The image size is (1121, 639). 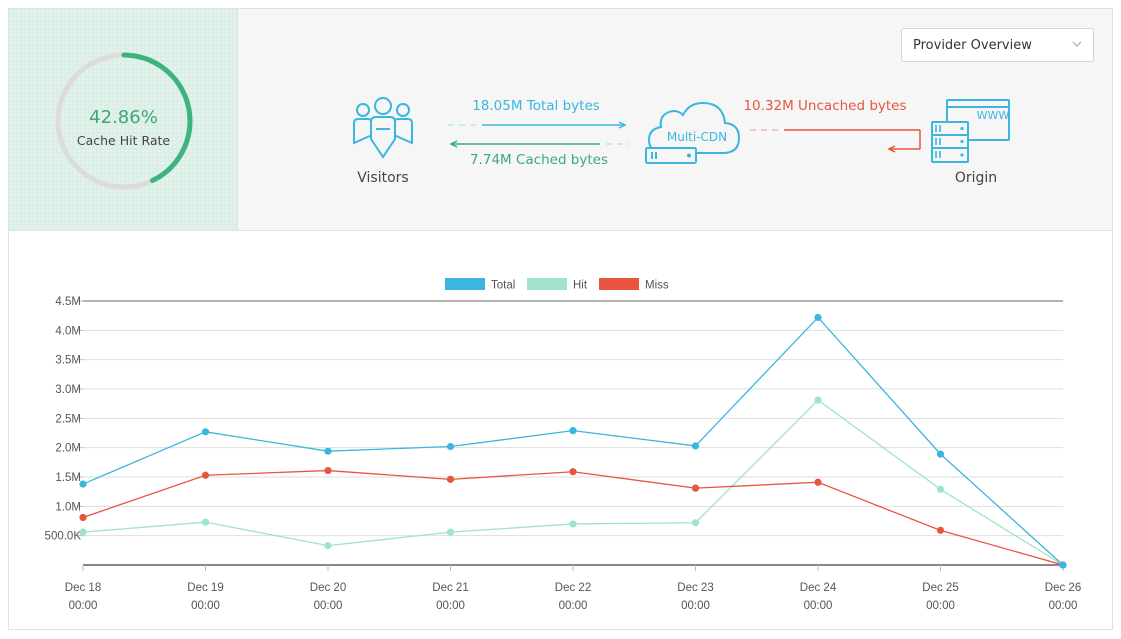 I want to click on cache-hit-gauge-panel: 42.86% Cache Hit Rate, so click(x=123, y=119).